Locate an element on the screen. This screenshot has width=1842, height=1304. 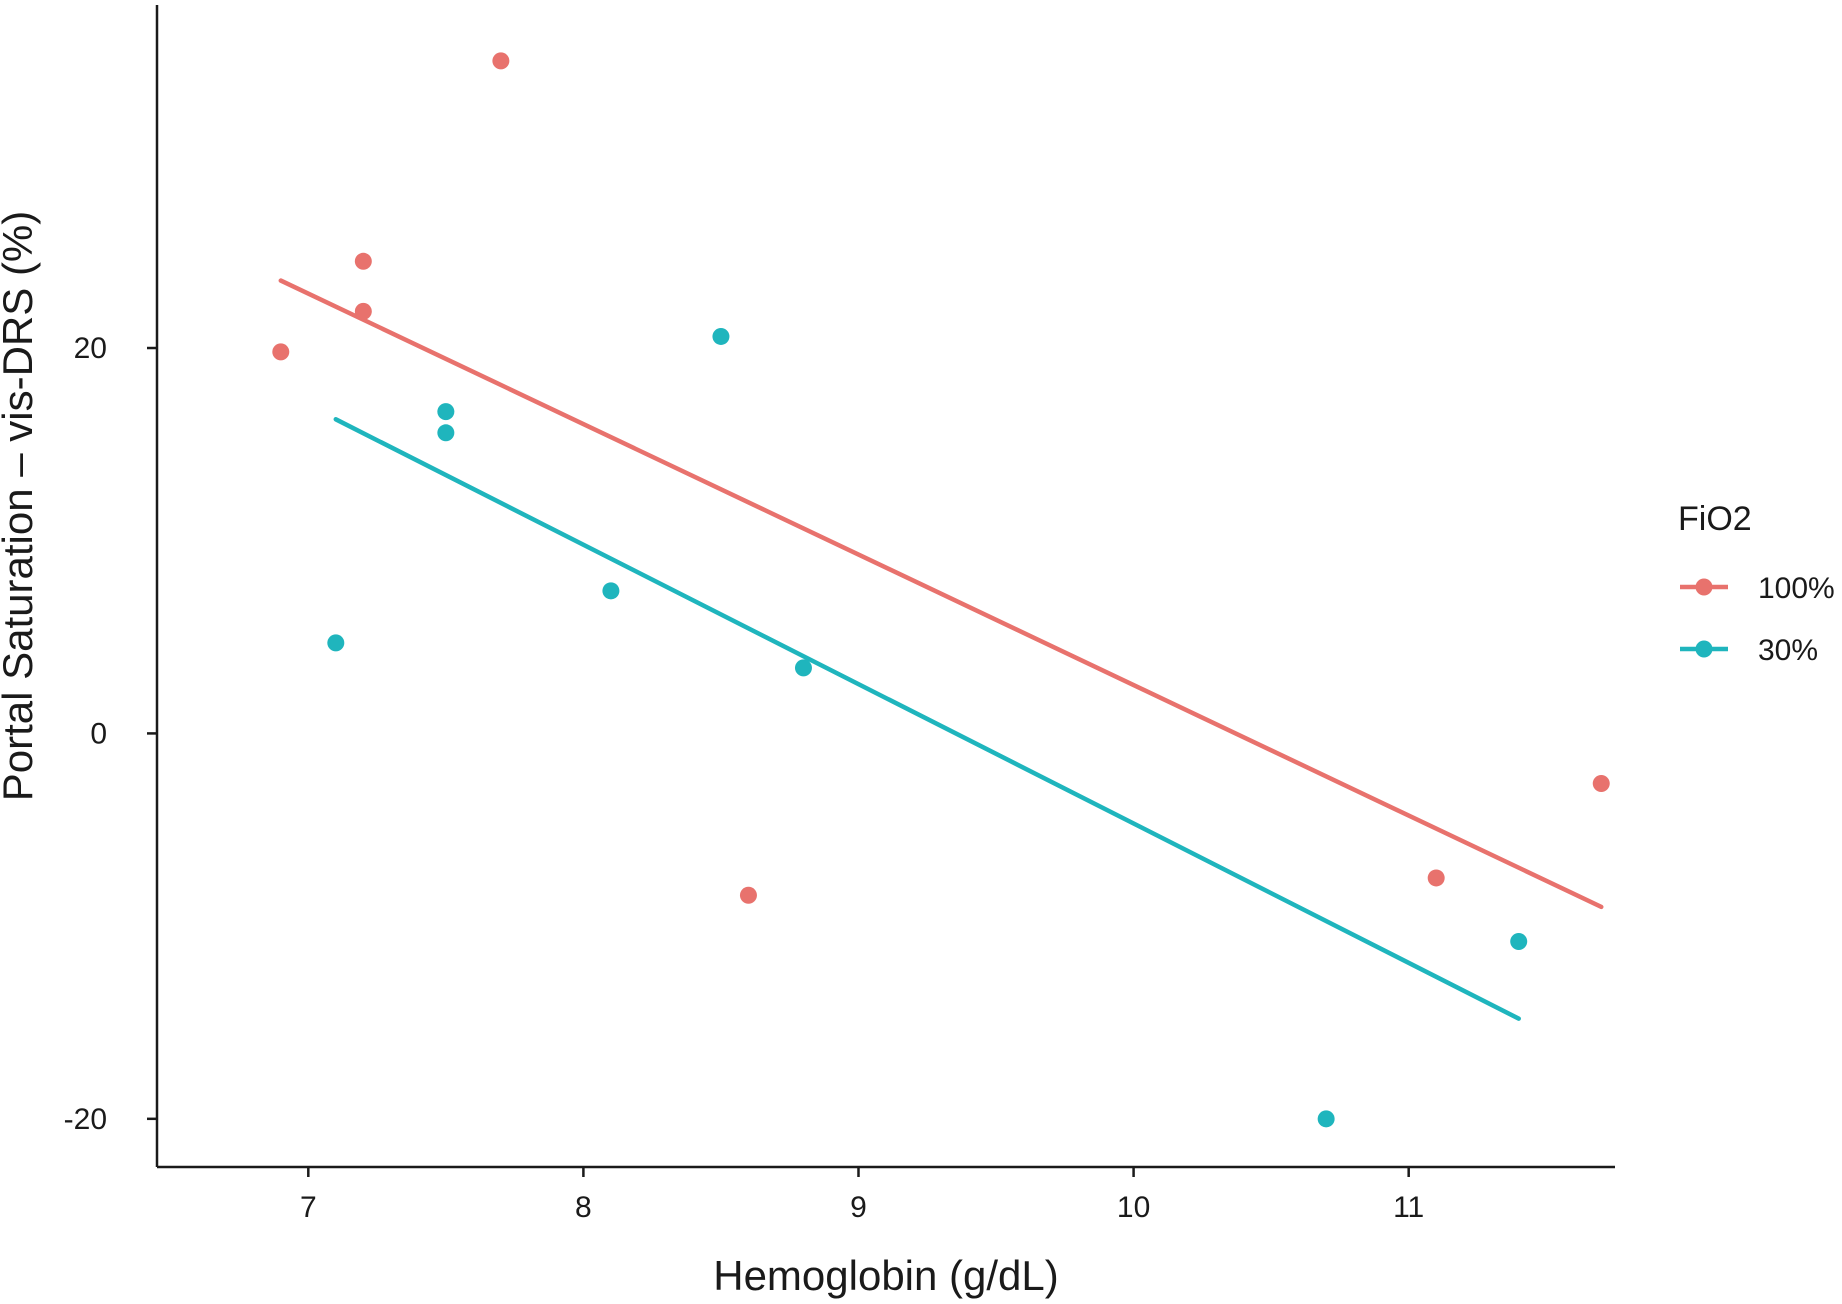
x-ticks: 7 8 9 10 11 is located at coordinates (862, 1195).